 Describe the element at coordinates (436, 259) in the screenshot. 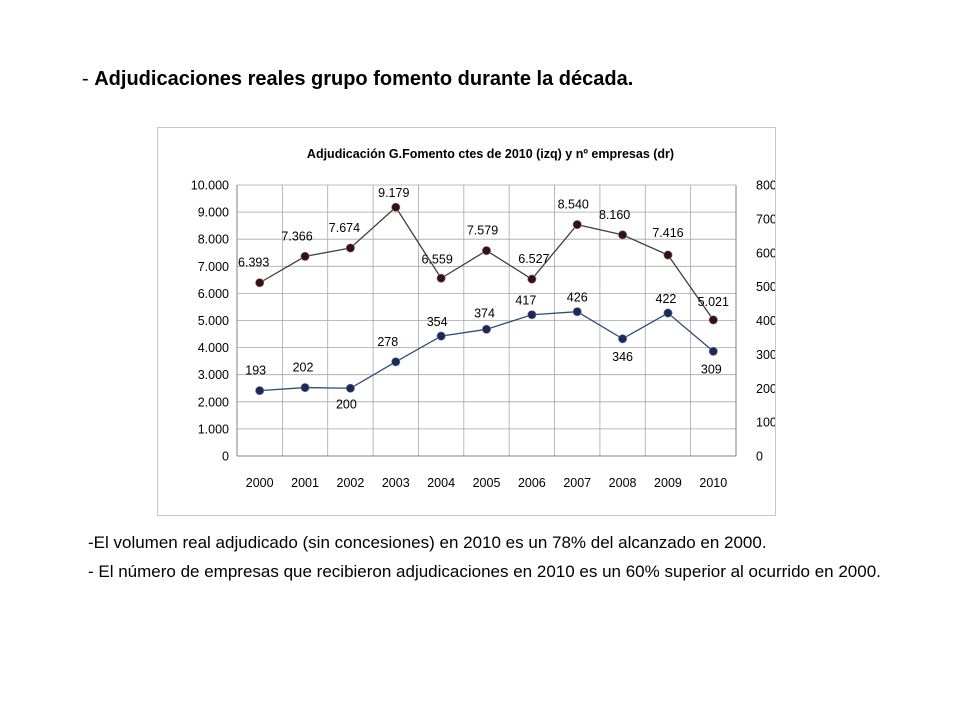

I see `data-label: 6.559` at that location.